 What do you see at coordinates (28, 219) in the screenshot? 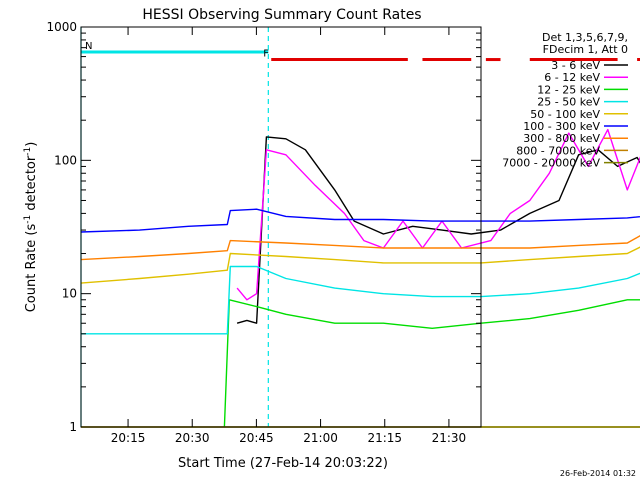
I see `y-axis-label-sup1: -1` at bounding box center [28, 219].